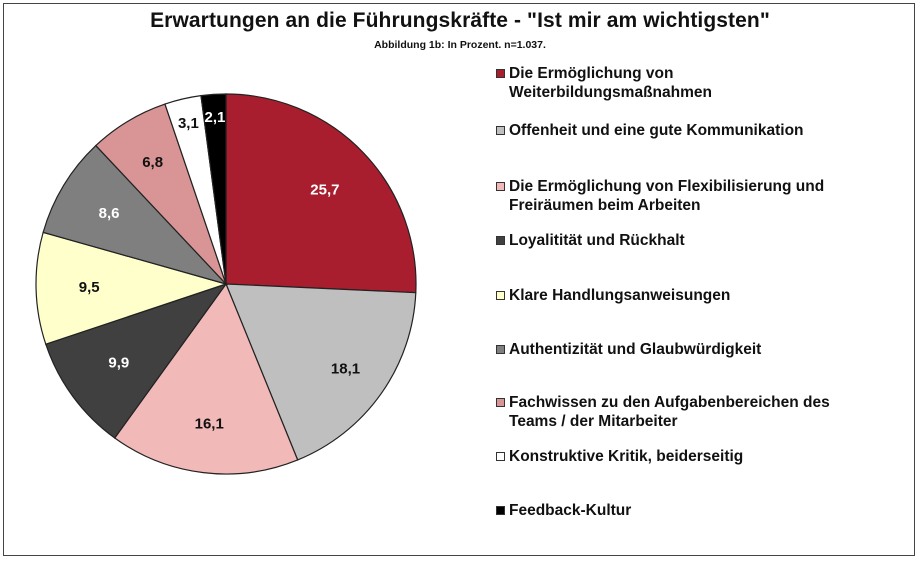 The width and height of the screenshot is (920, 561). What do you see at coordinates (324, 189) in the screenshot?
I see `slice-value-label: 25,7` at bounding box center [324, 189].